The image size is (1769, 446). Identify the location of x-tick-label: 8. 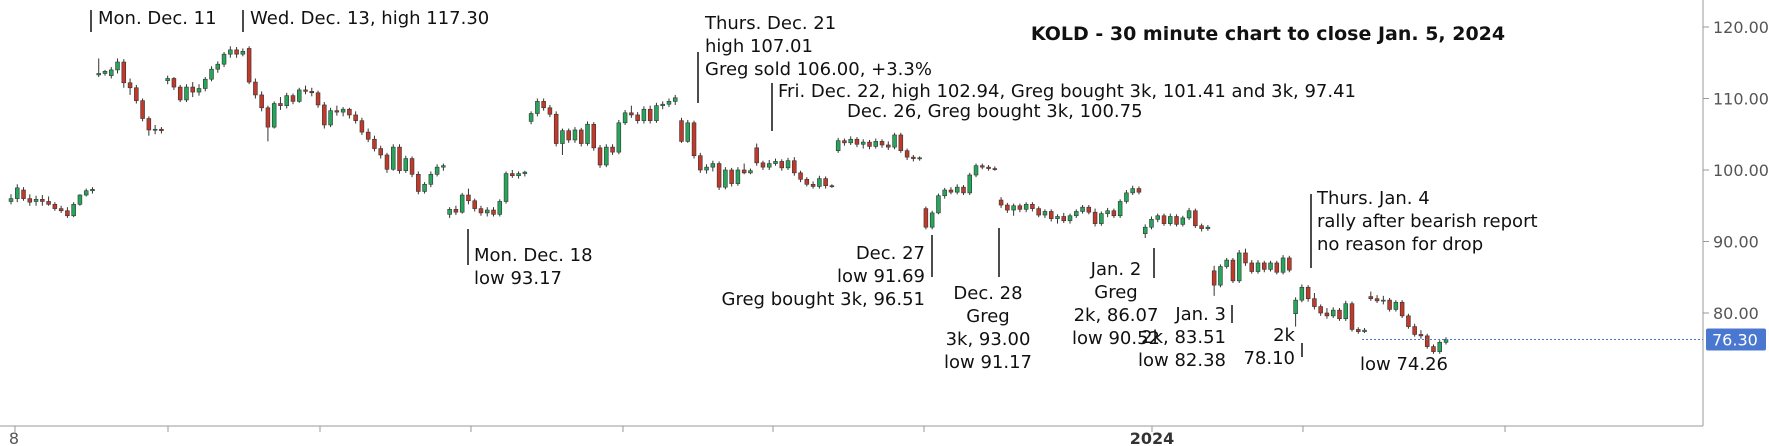
(14, 437).